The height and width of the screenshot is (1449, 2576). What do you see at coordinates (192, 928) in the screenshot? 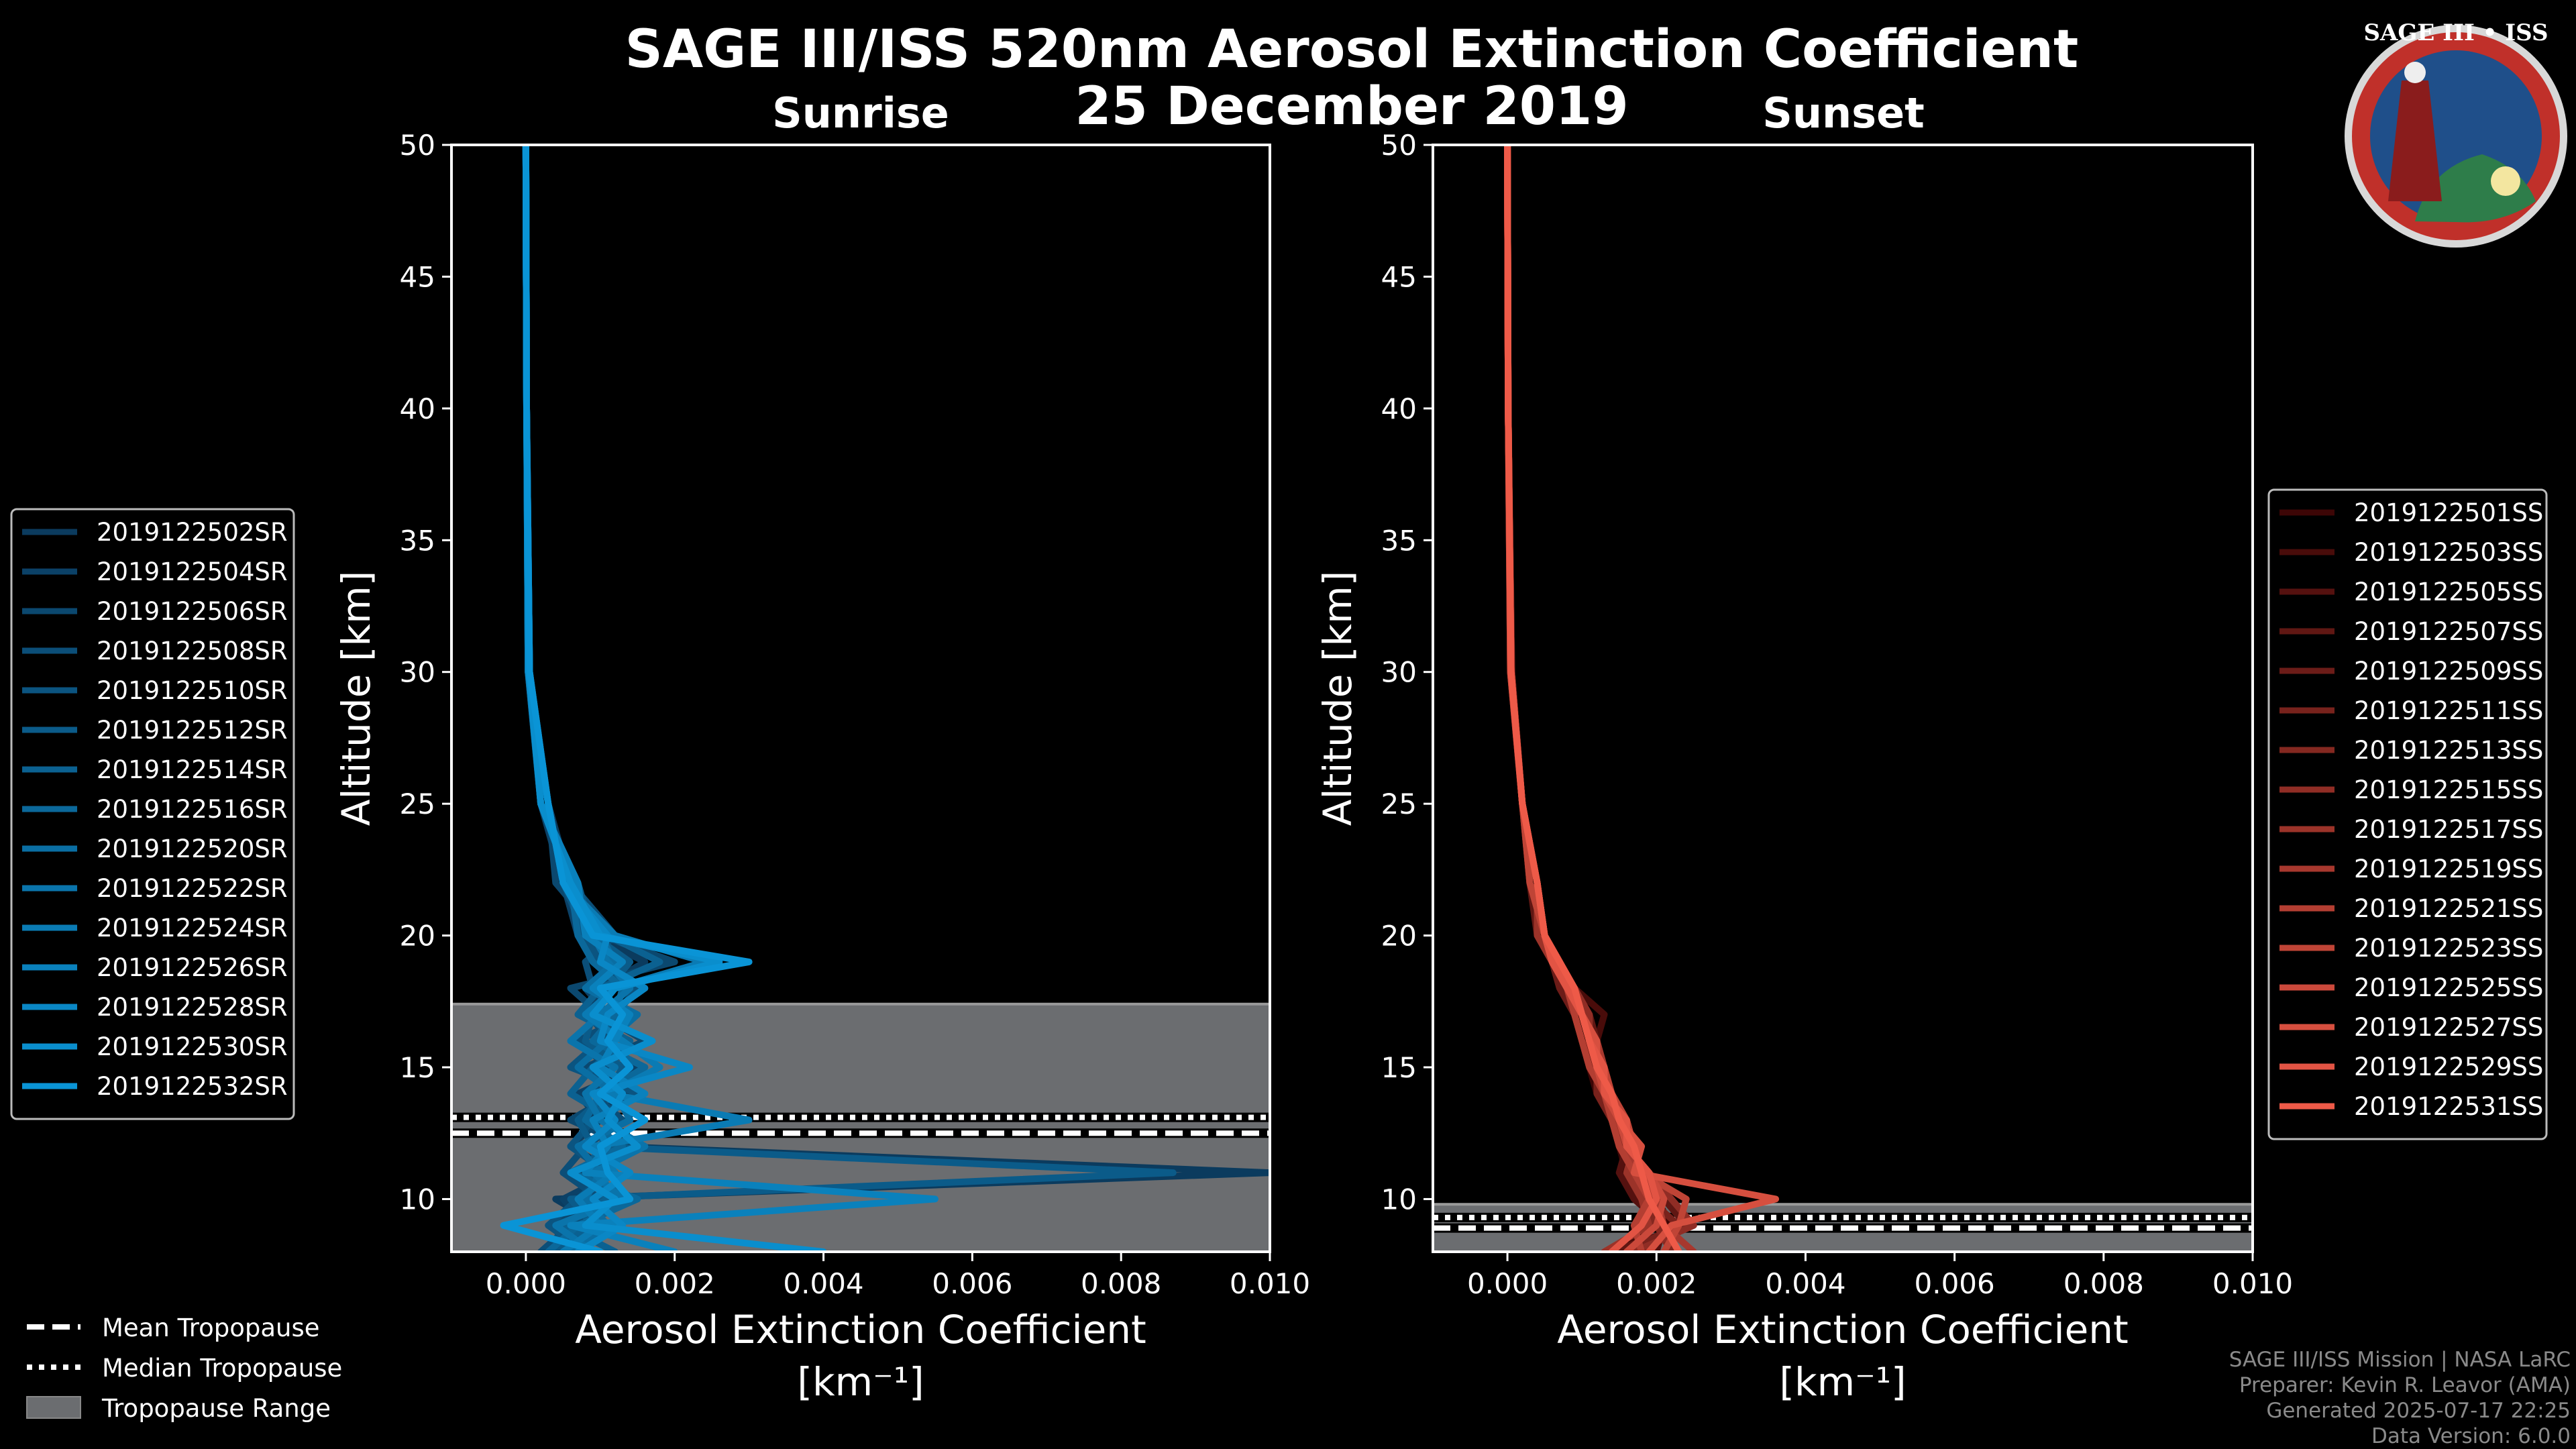
I see `legend-label: 2019122524SR` at bounding box center [192, 928].